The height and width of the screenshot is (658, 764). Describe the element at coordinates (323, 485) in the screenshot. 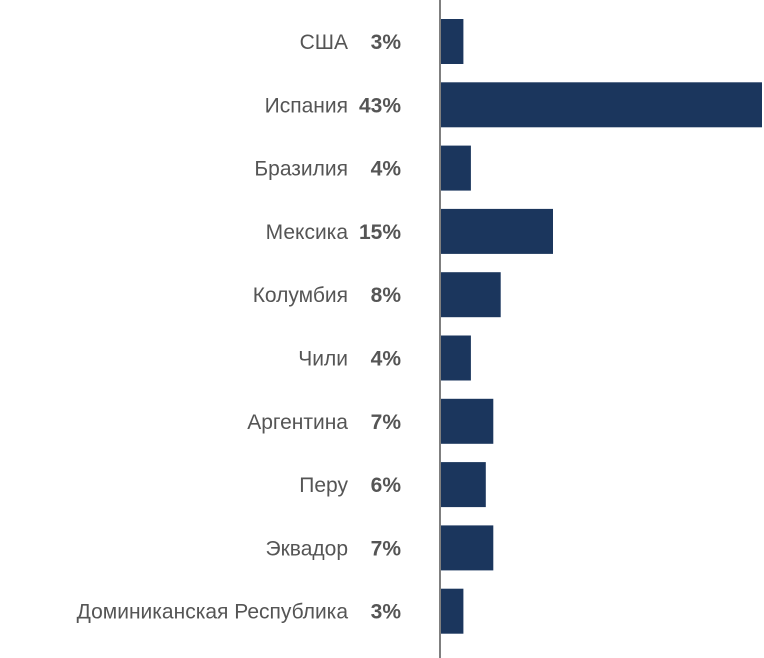

I see `category-label: Перу` at that location.